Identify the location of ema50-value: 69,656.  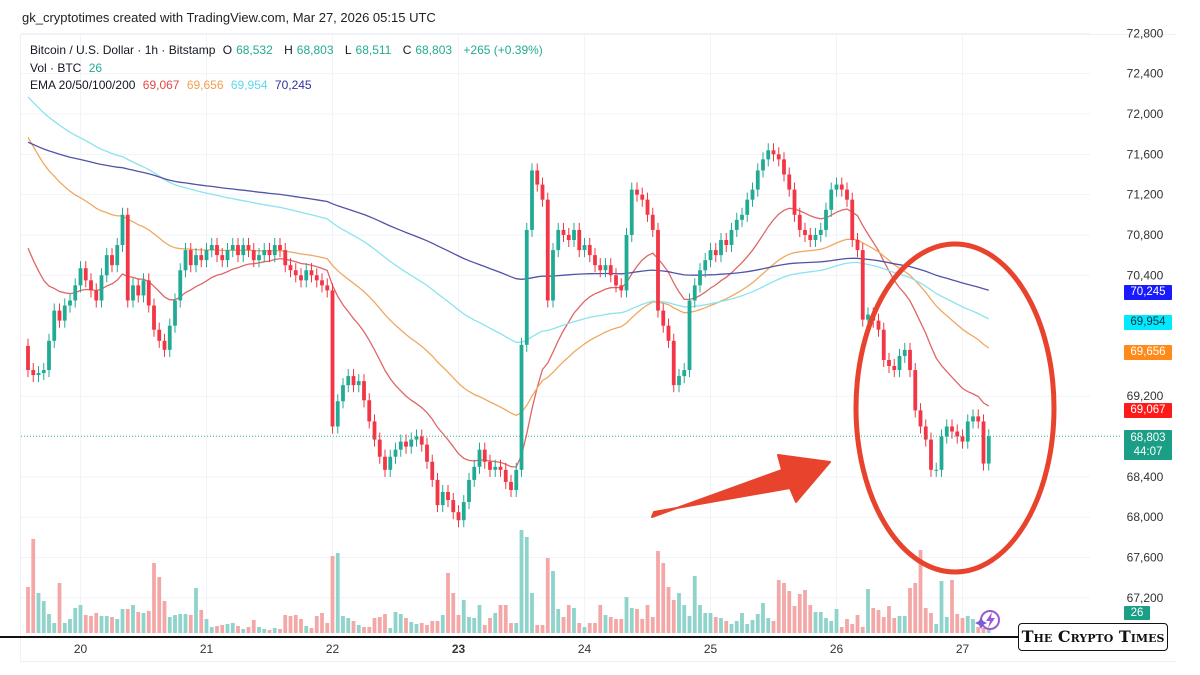
(205, 85).